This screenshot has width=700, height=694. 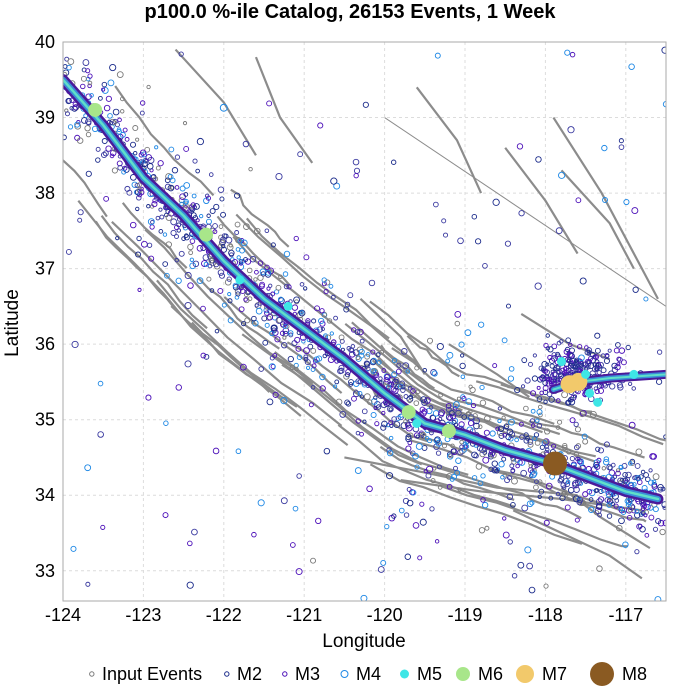 I want to click on event-m8, so click(x=555, y=463).